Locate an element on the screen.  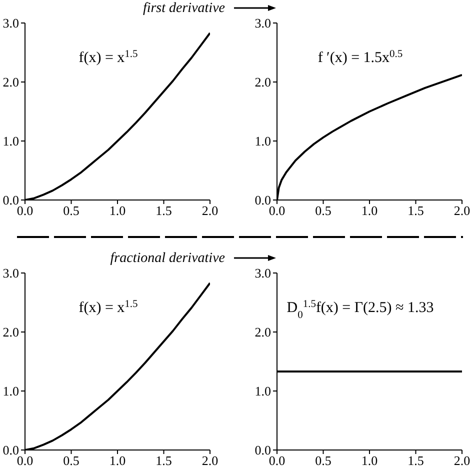
annotation: f ′(x) = 1.5x$^{0.5}$ is located at coordinates (360, 57).